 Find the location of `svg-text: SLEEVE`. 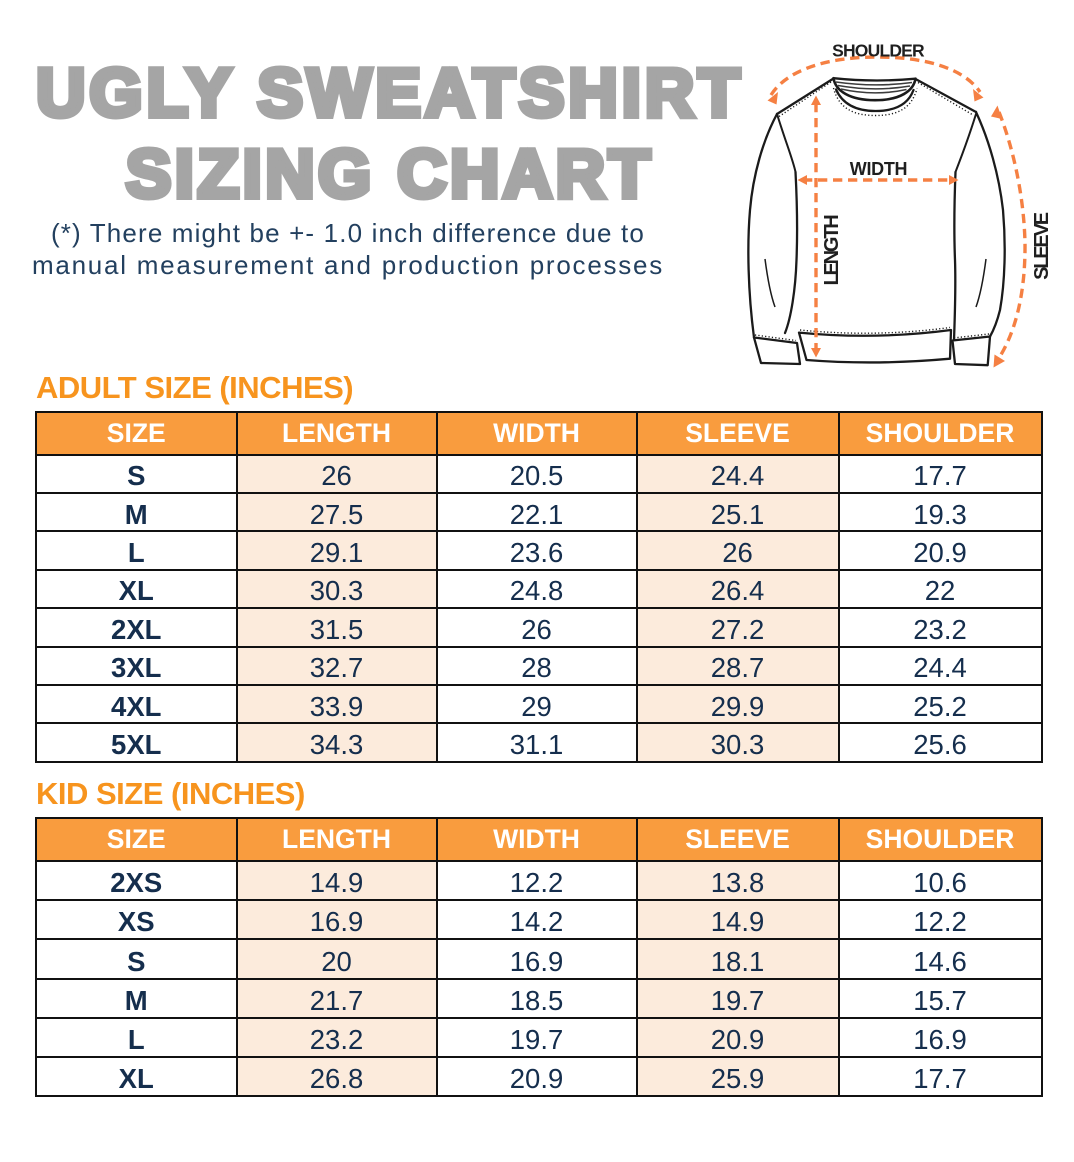

svg-text: SLEEVE is located at coordinates (1042, 246).